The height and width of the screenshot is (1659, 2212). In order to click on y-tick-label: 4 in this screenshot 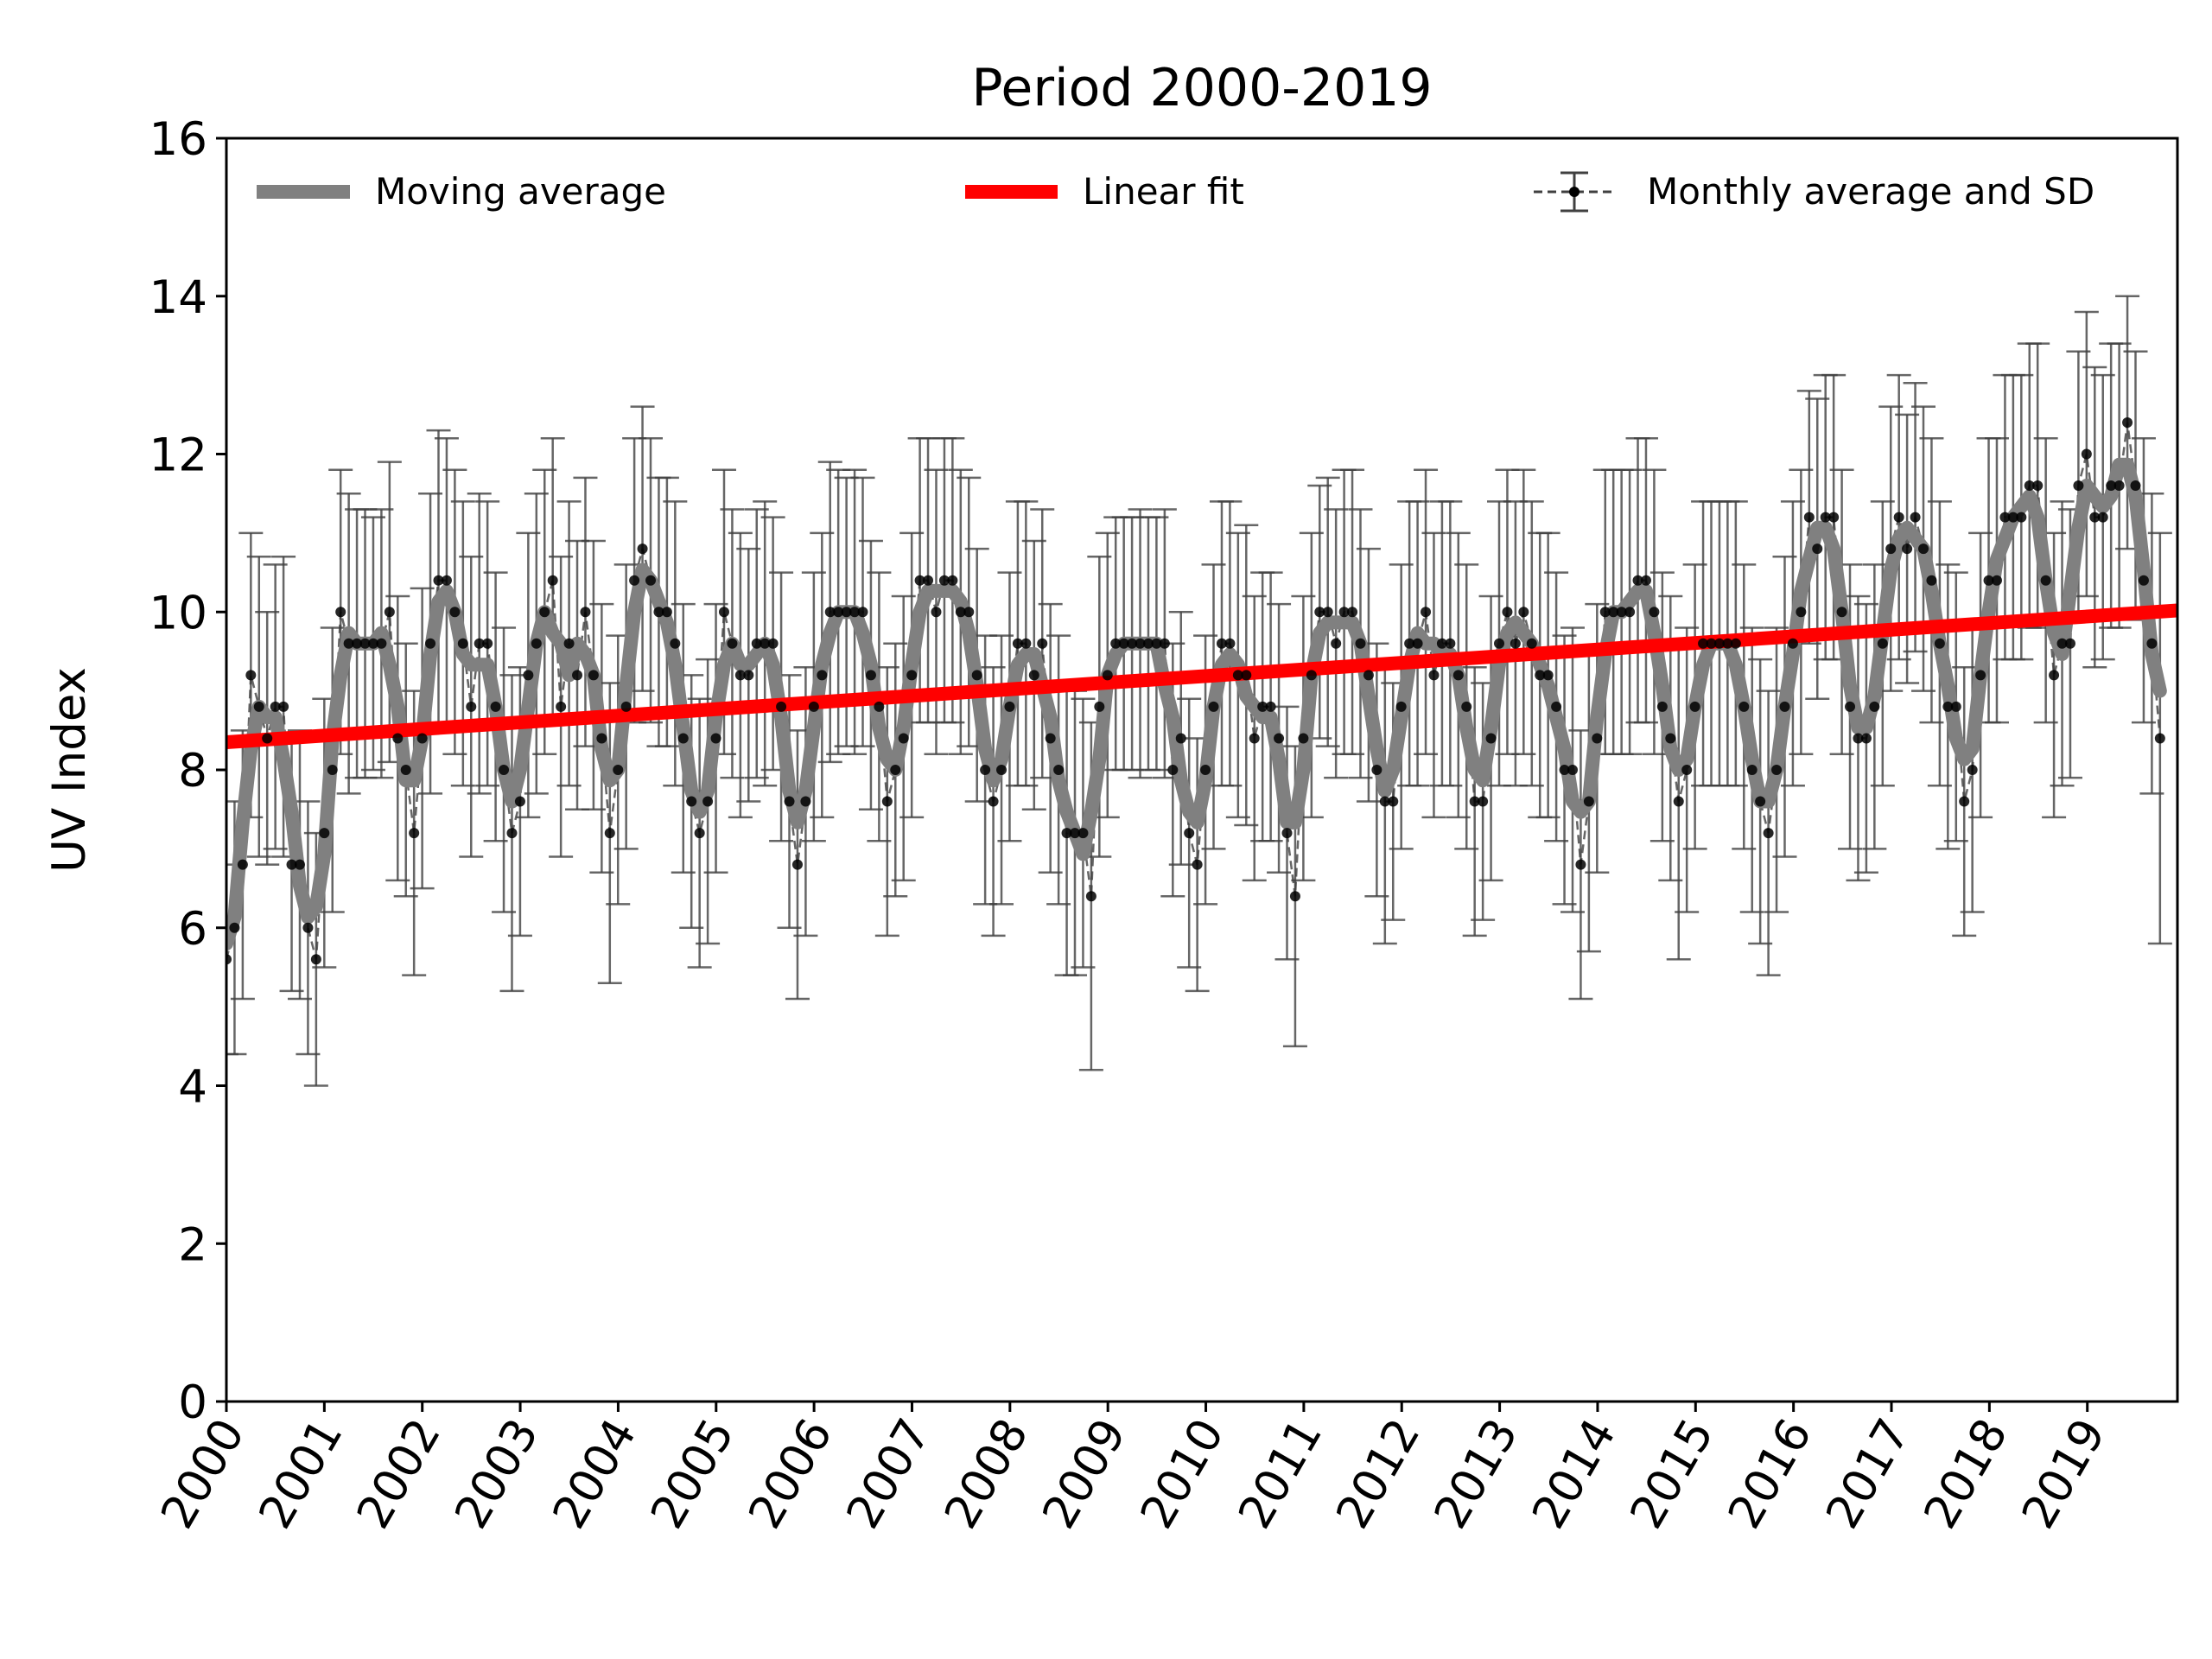, I will do `click(192, 1087)`.